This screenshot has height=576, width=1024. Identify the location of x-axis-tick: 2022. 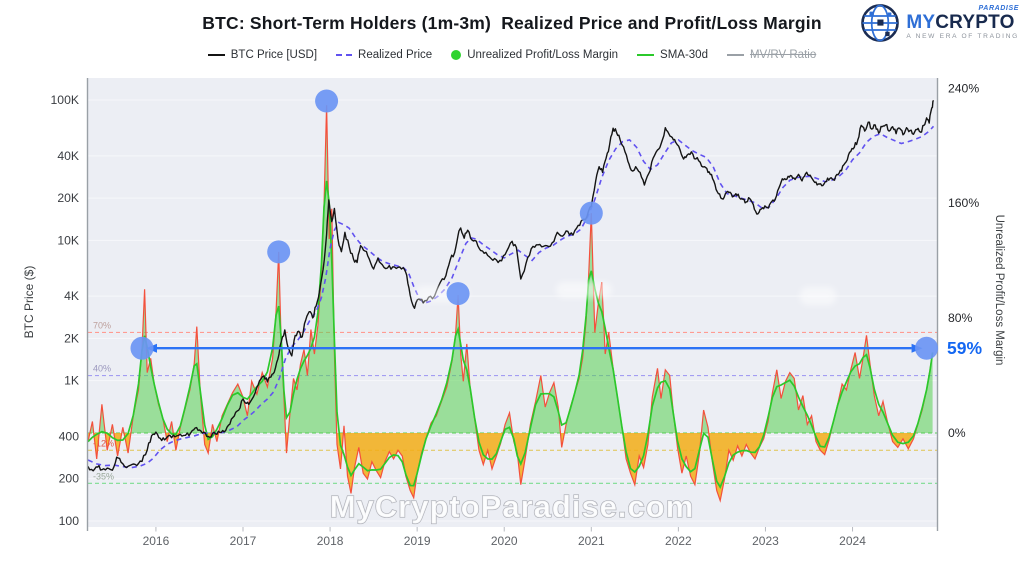
(678, 541).